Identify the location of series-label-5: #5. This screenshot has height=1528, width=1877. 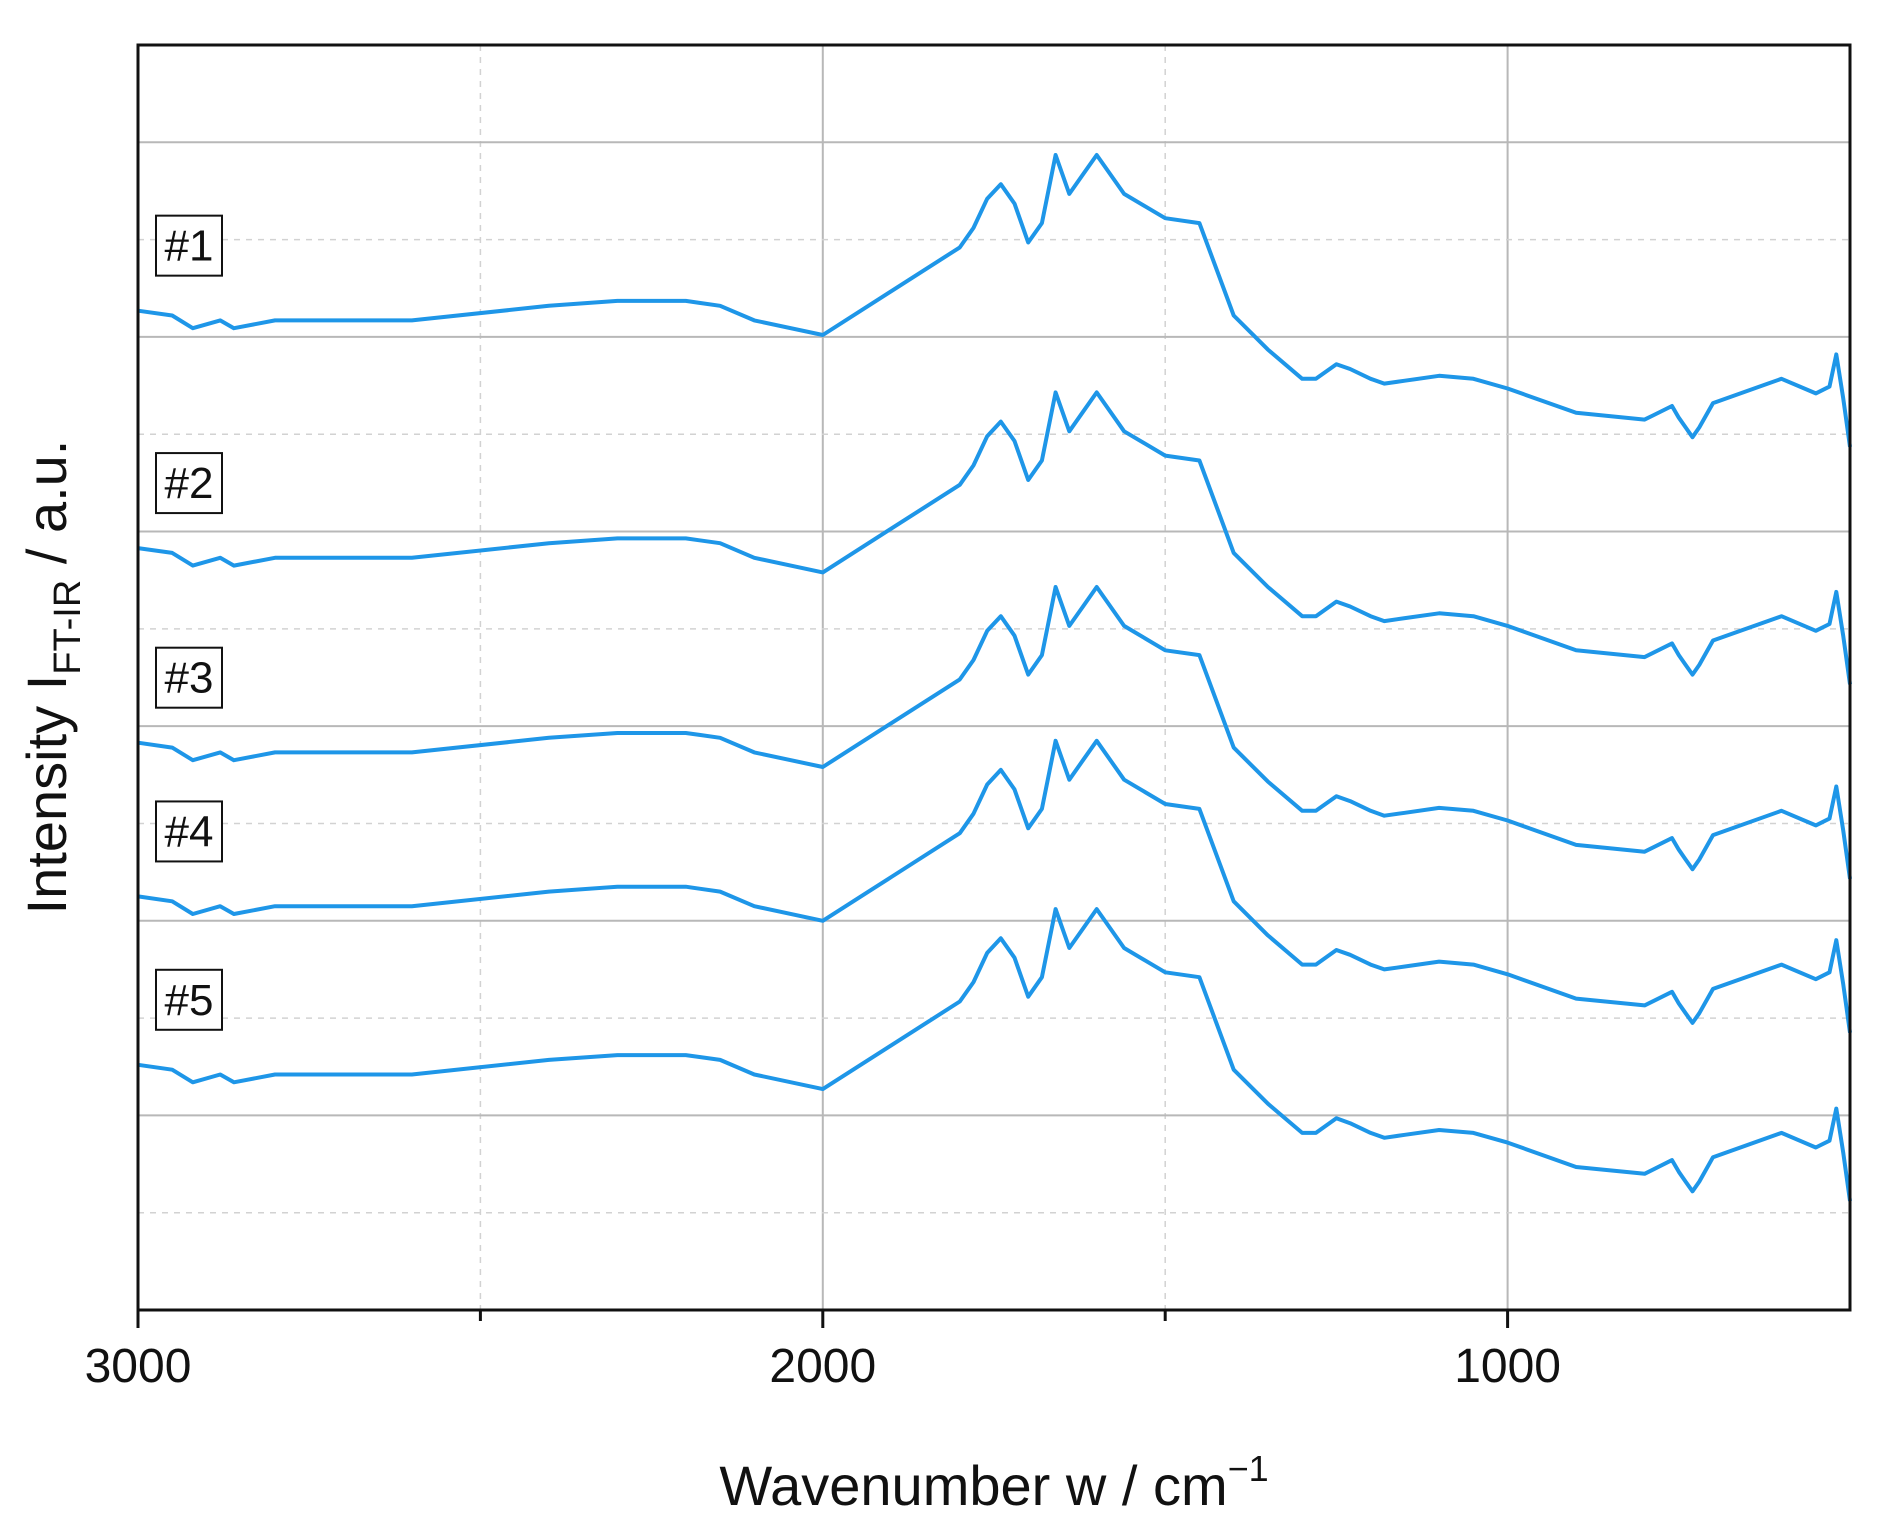
(189, 999).